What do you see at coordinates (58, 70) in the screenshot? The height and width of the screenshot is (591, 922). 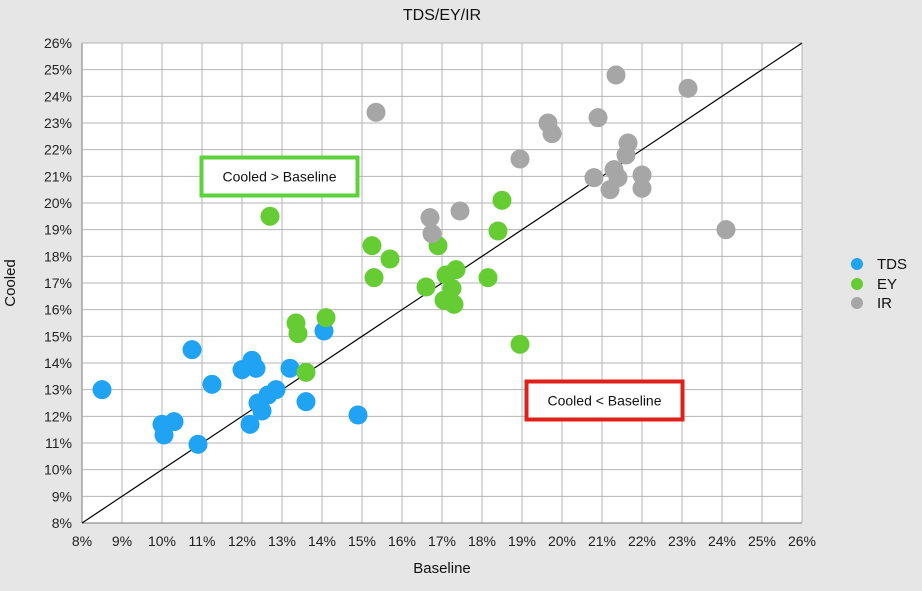 I see `y-tick-label: 25%` at bounding box center [58, 70].